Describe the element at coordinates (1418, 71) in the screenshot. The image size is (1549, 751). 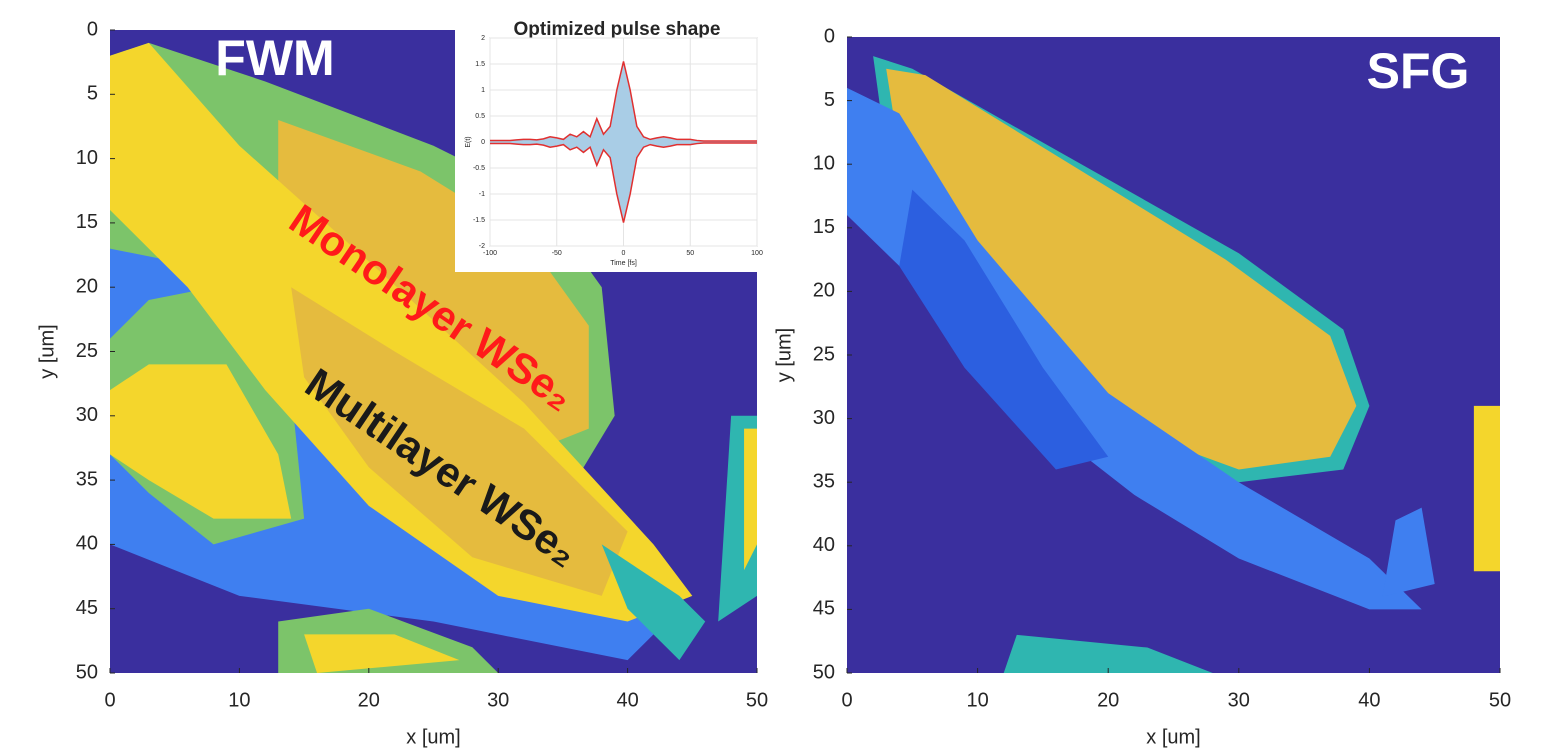
I see `panel-title: SFG` at that location.